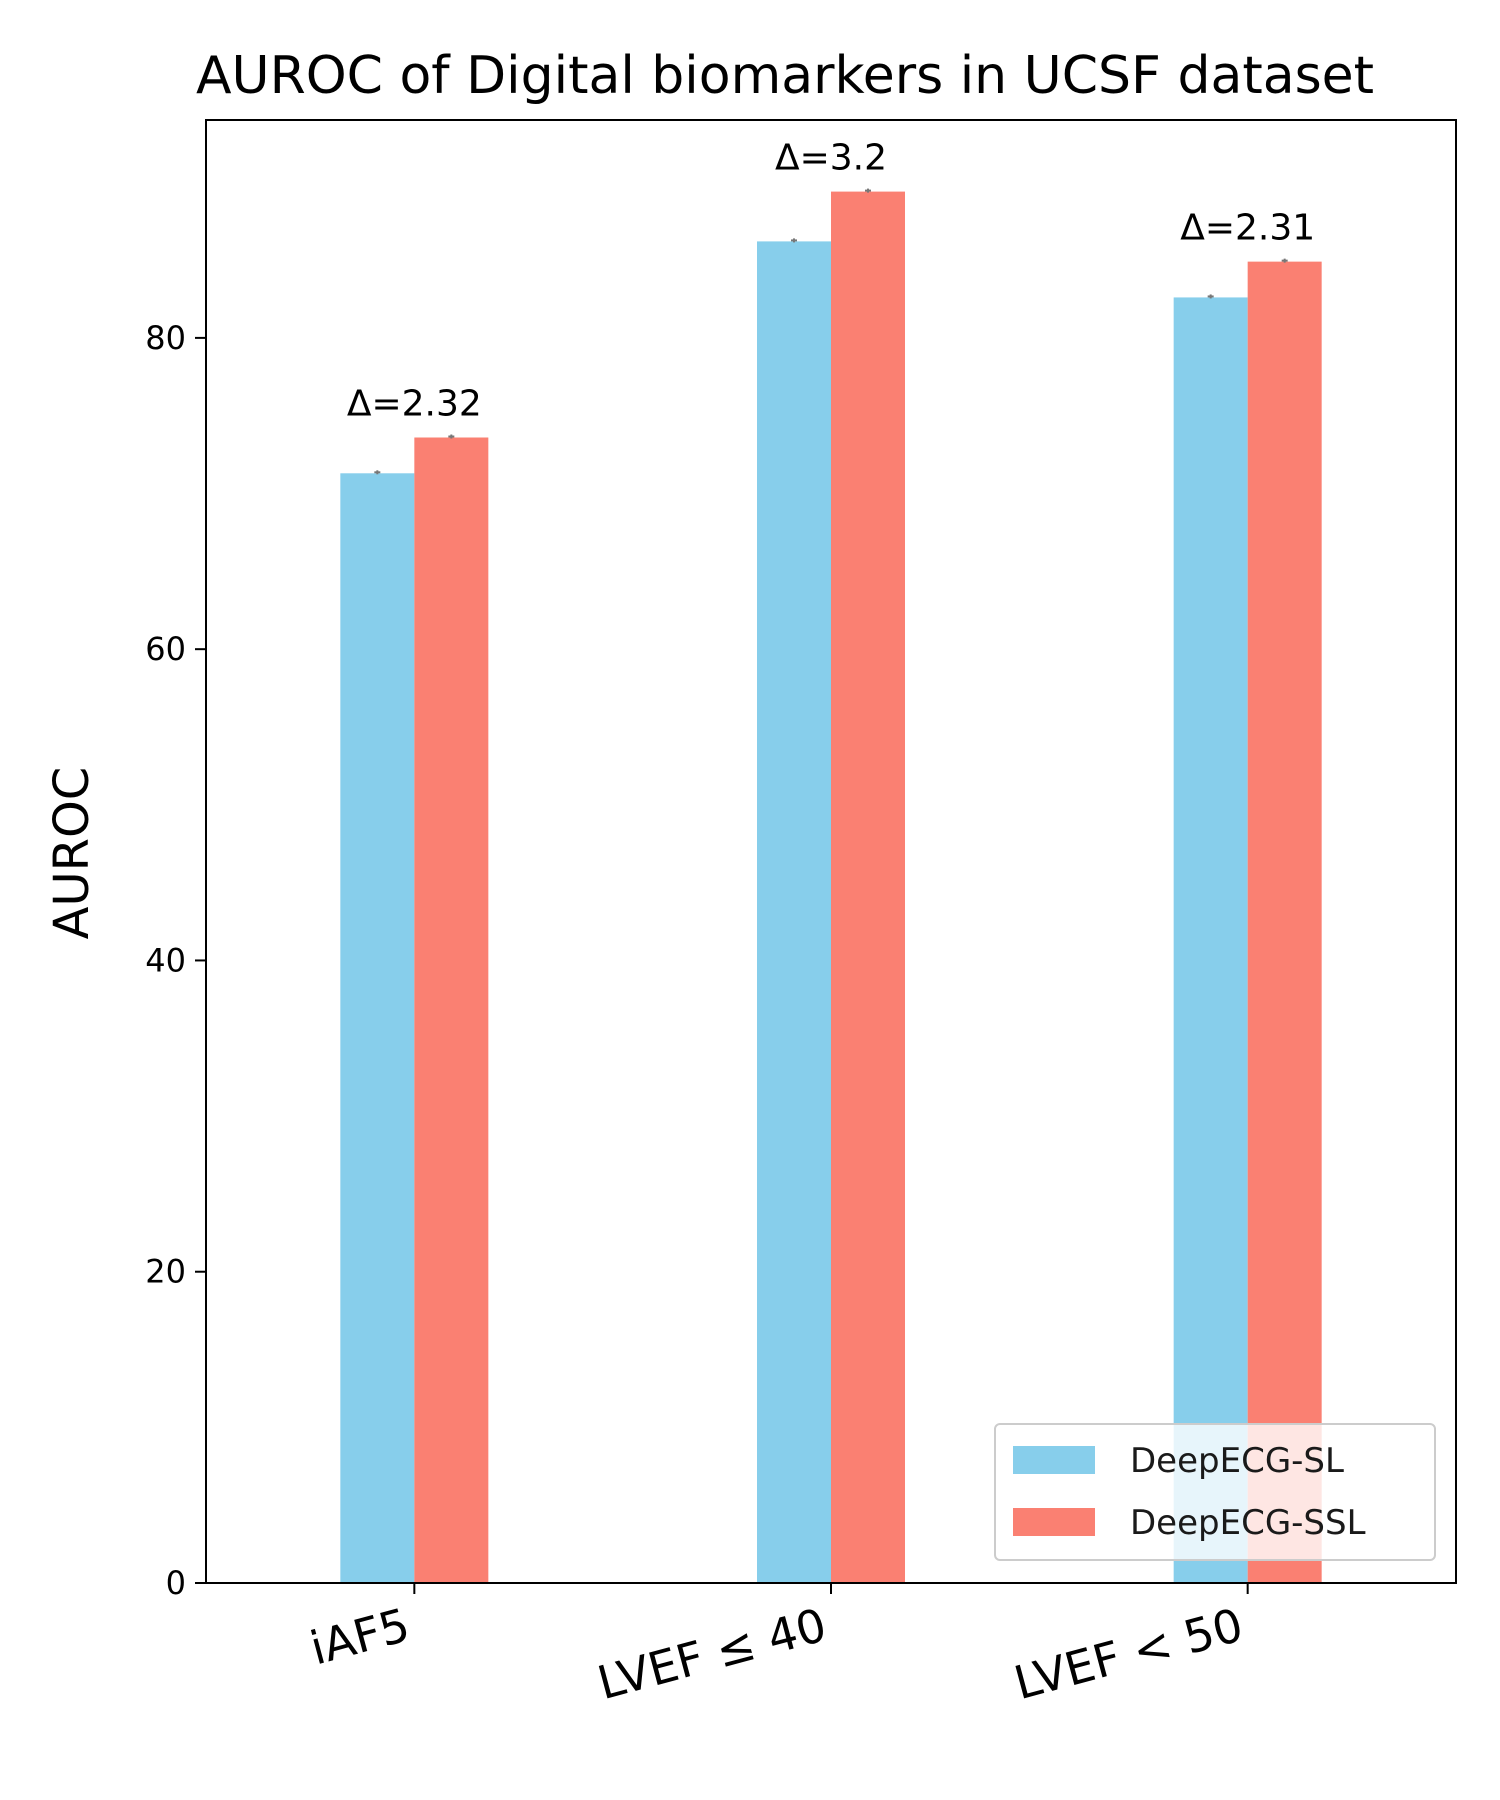  I want to click on delta-annotation-1: Δ=3.2, so click(831, 158).